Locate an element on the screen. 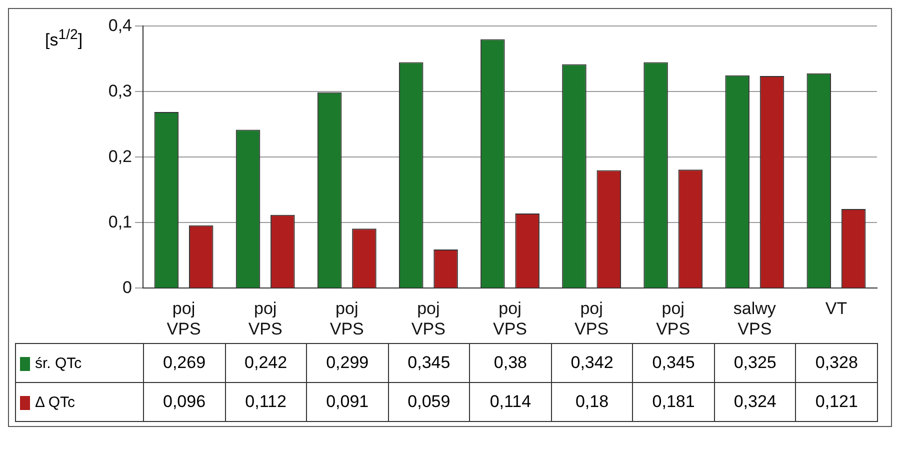 The height and width of the screenshot is (453, 898). data-label: 0,112 is located at coordinates (266, 402).